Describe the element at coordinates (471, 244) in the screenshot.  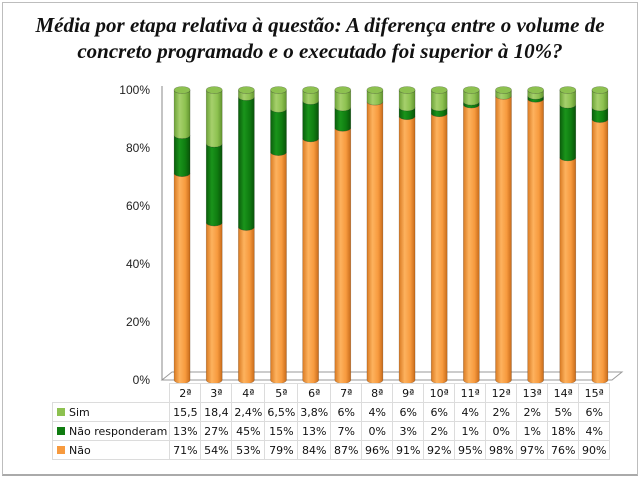
I see `bar-segment-nao: Não 11ª: 95%` at that location.